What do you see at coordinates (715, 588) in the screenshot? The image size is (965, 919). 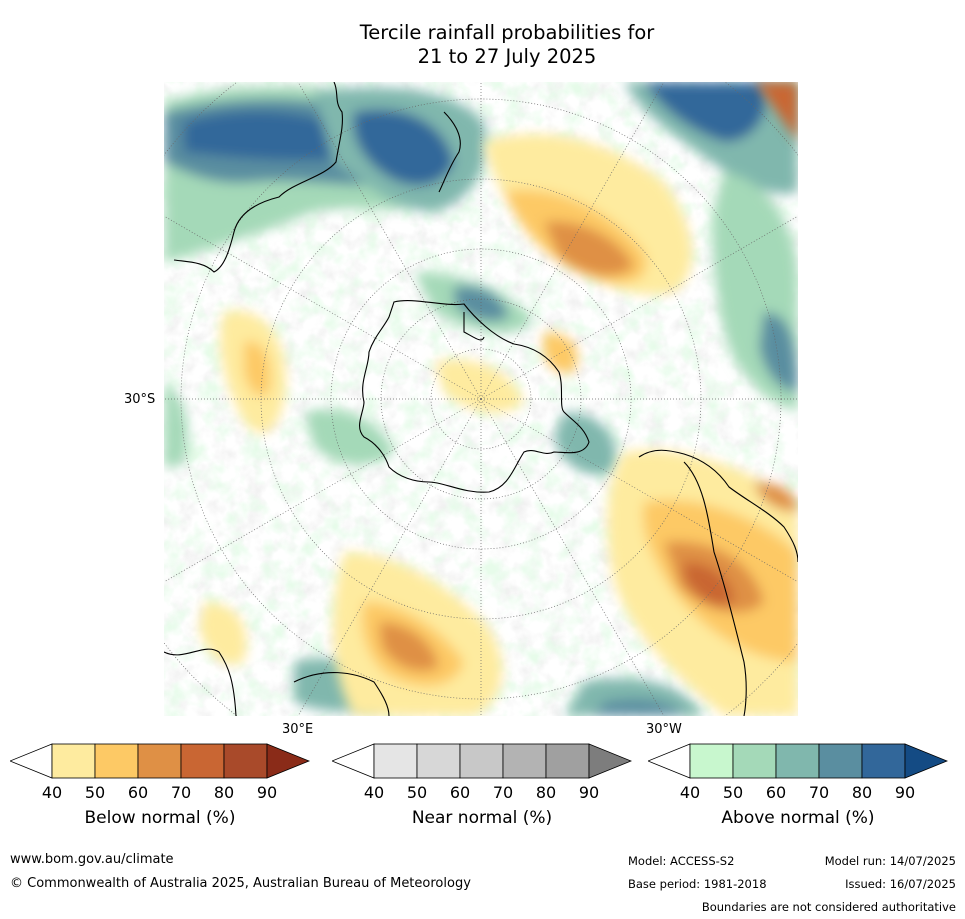 I see `south-america-west-coast` at bounding box center [715, 588].